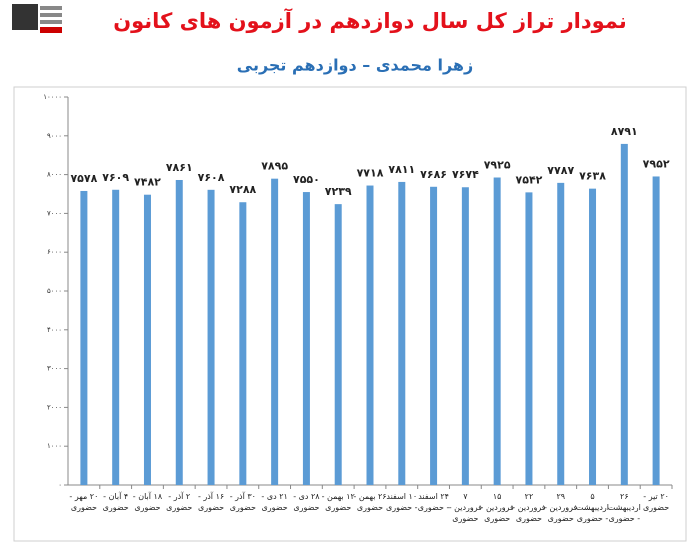  I want to click on x-tick-label: ۲۴ اسفند - حضوری, so click(433, 502).